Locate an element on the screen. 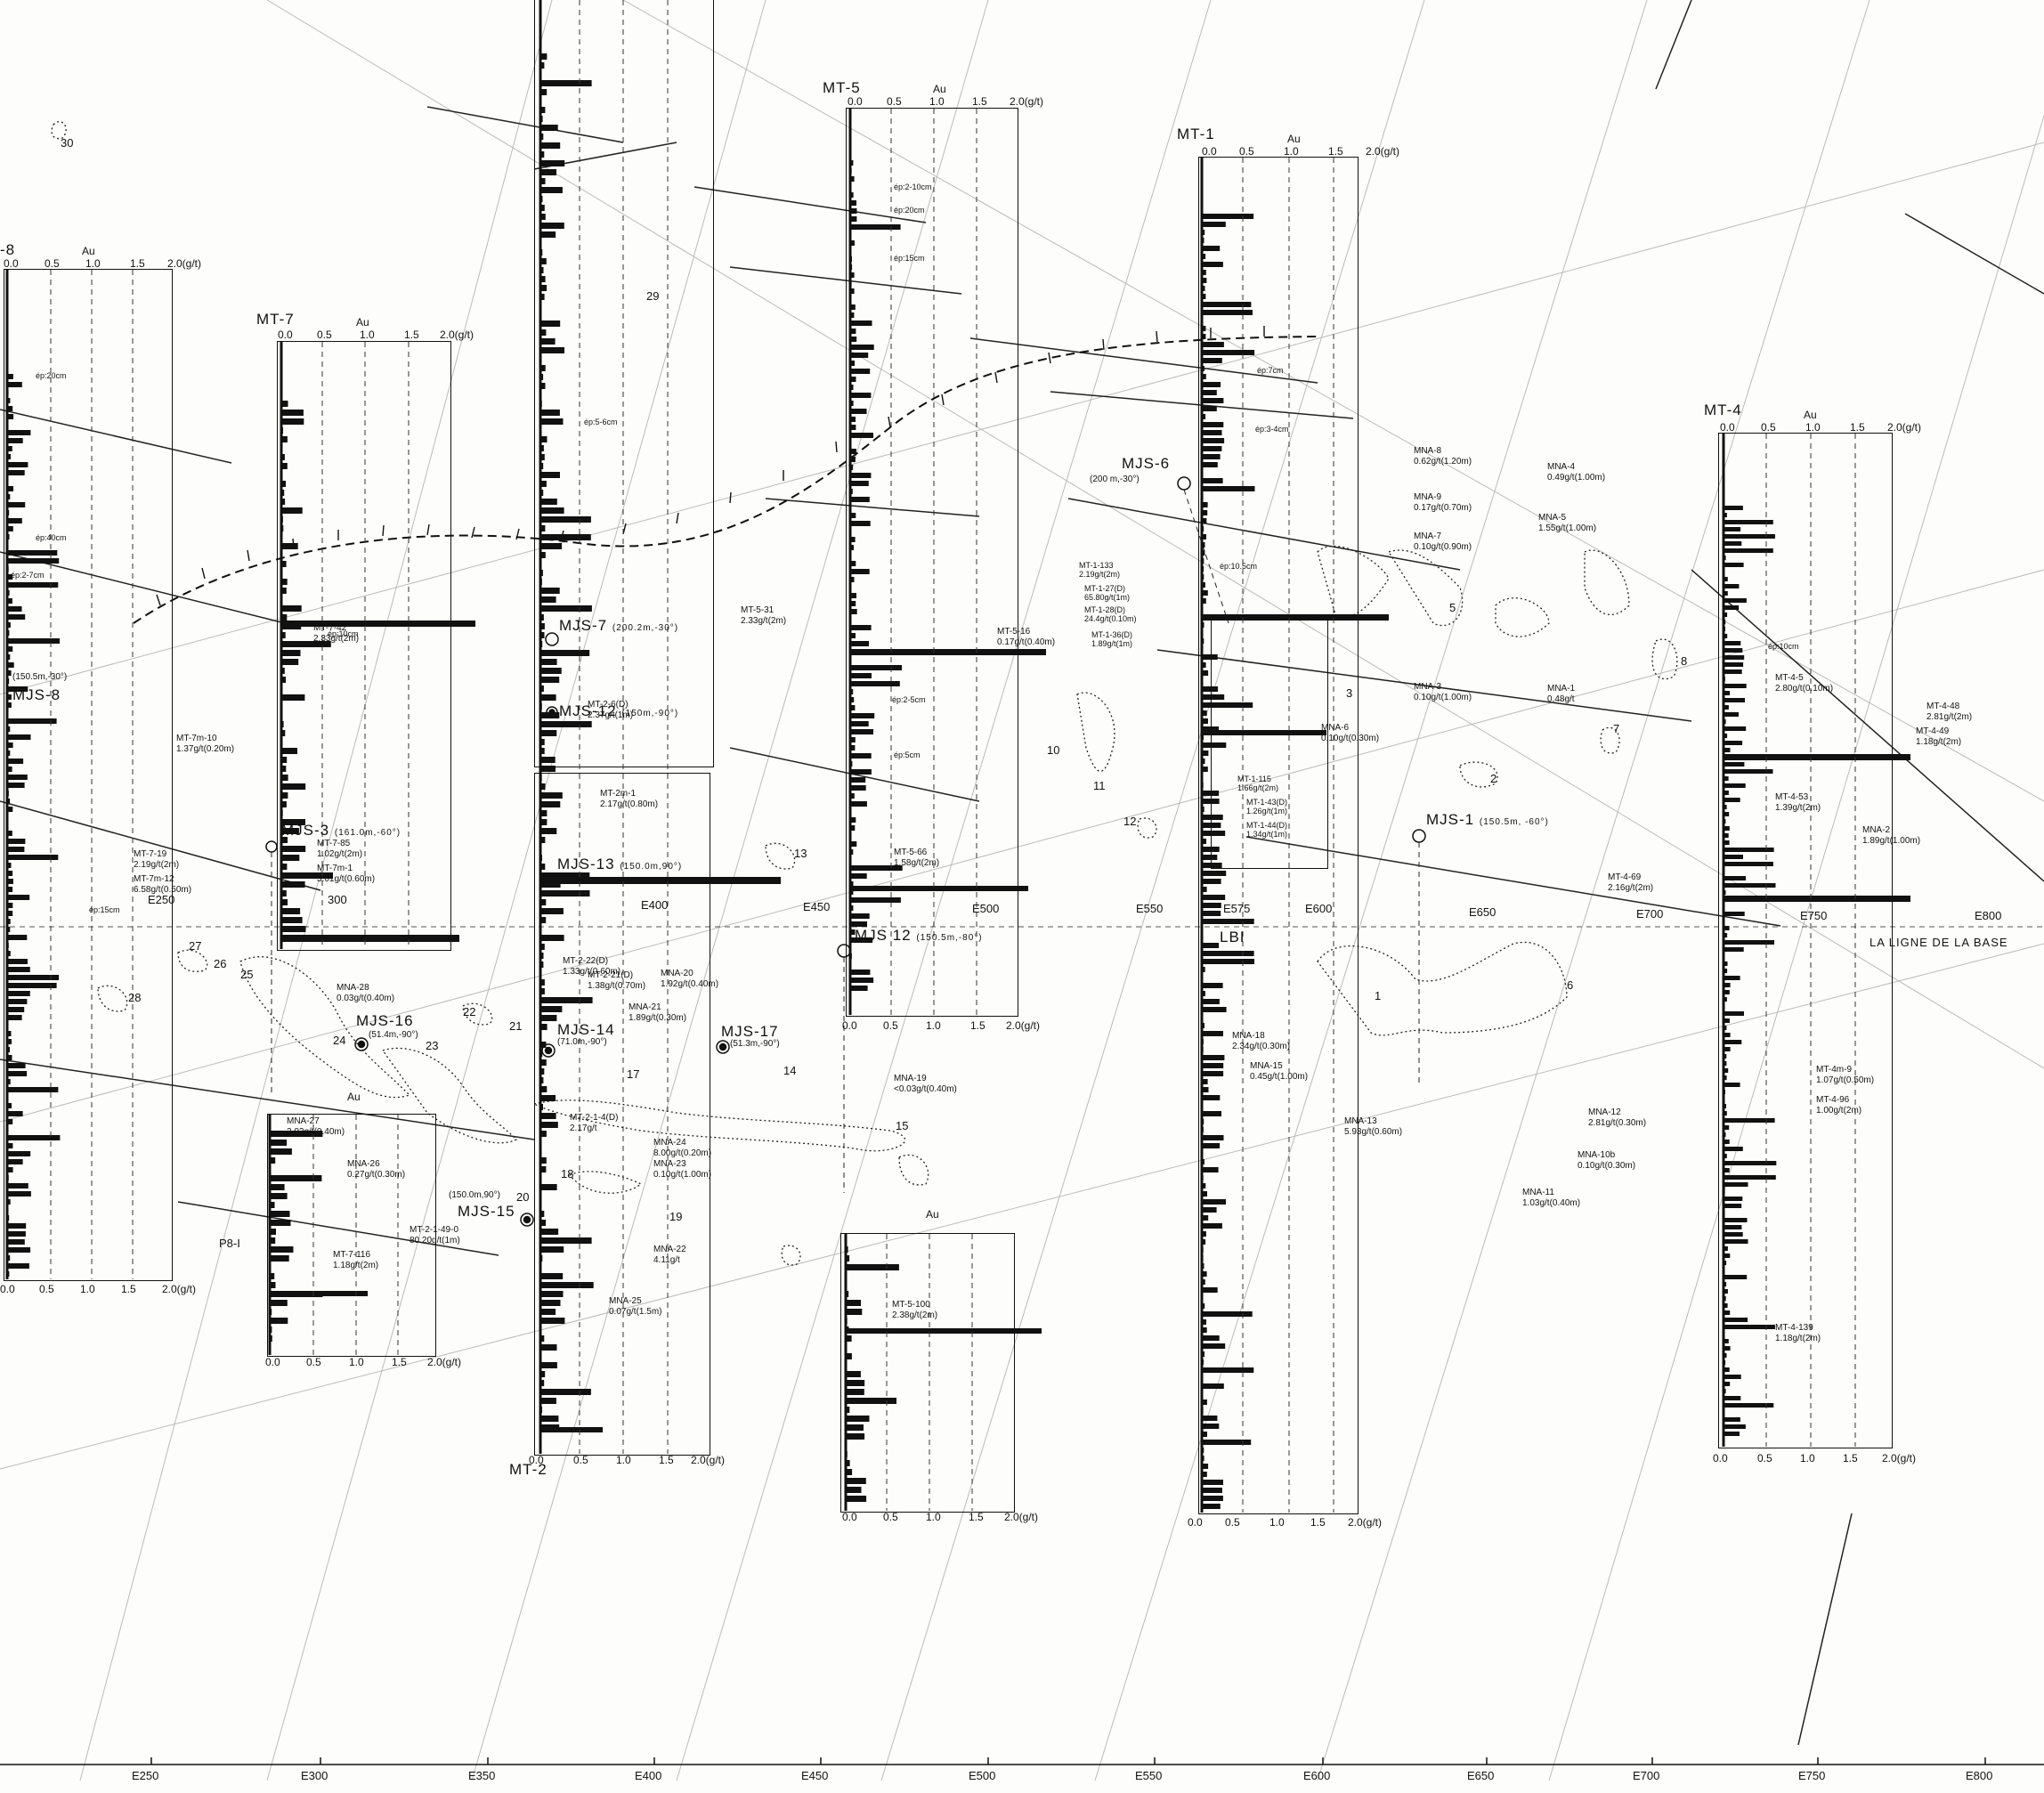 The width and height of the screenshot is (2044, 1793). scale-bottom-t1-mt7b: 0.5 is located at coordinates (313, 1362).